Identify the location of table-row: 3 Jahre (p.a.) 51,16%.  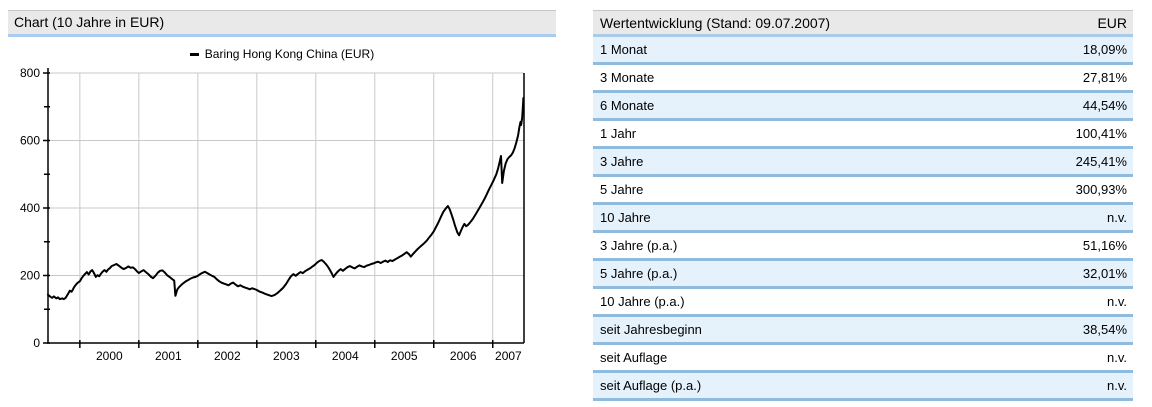
(863, 246).